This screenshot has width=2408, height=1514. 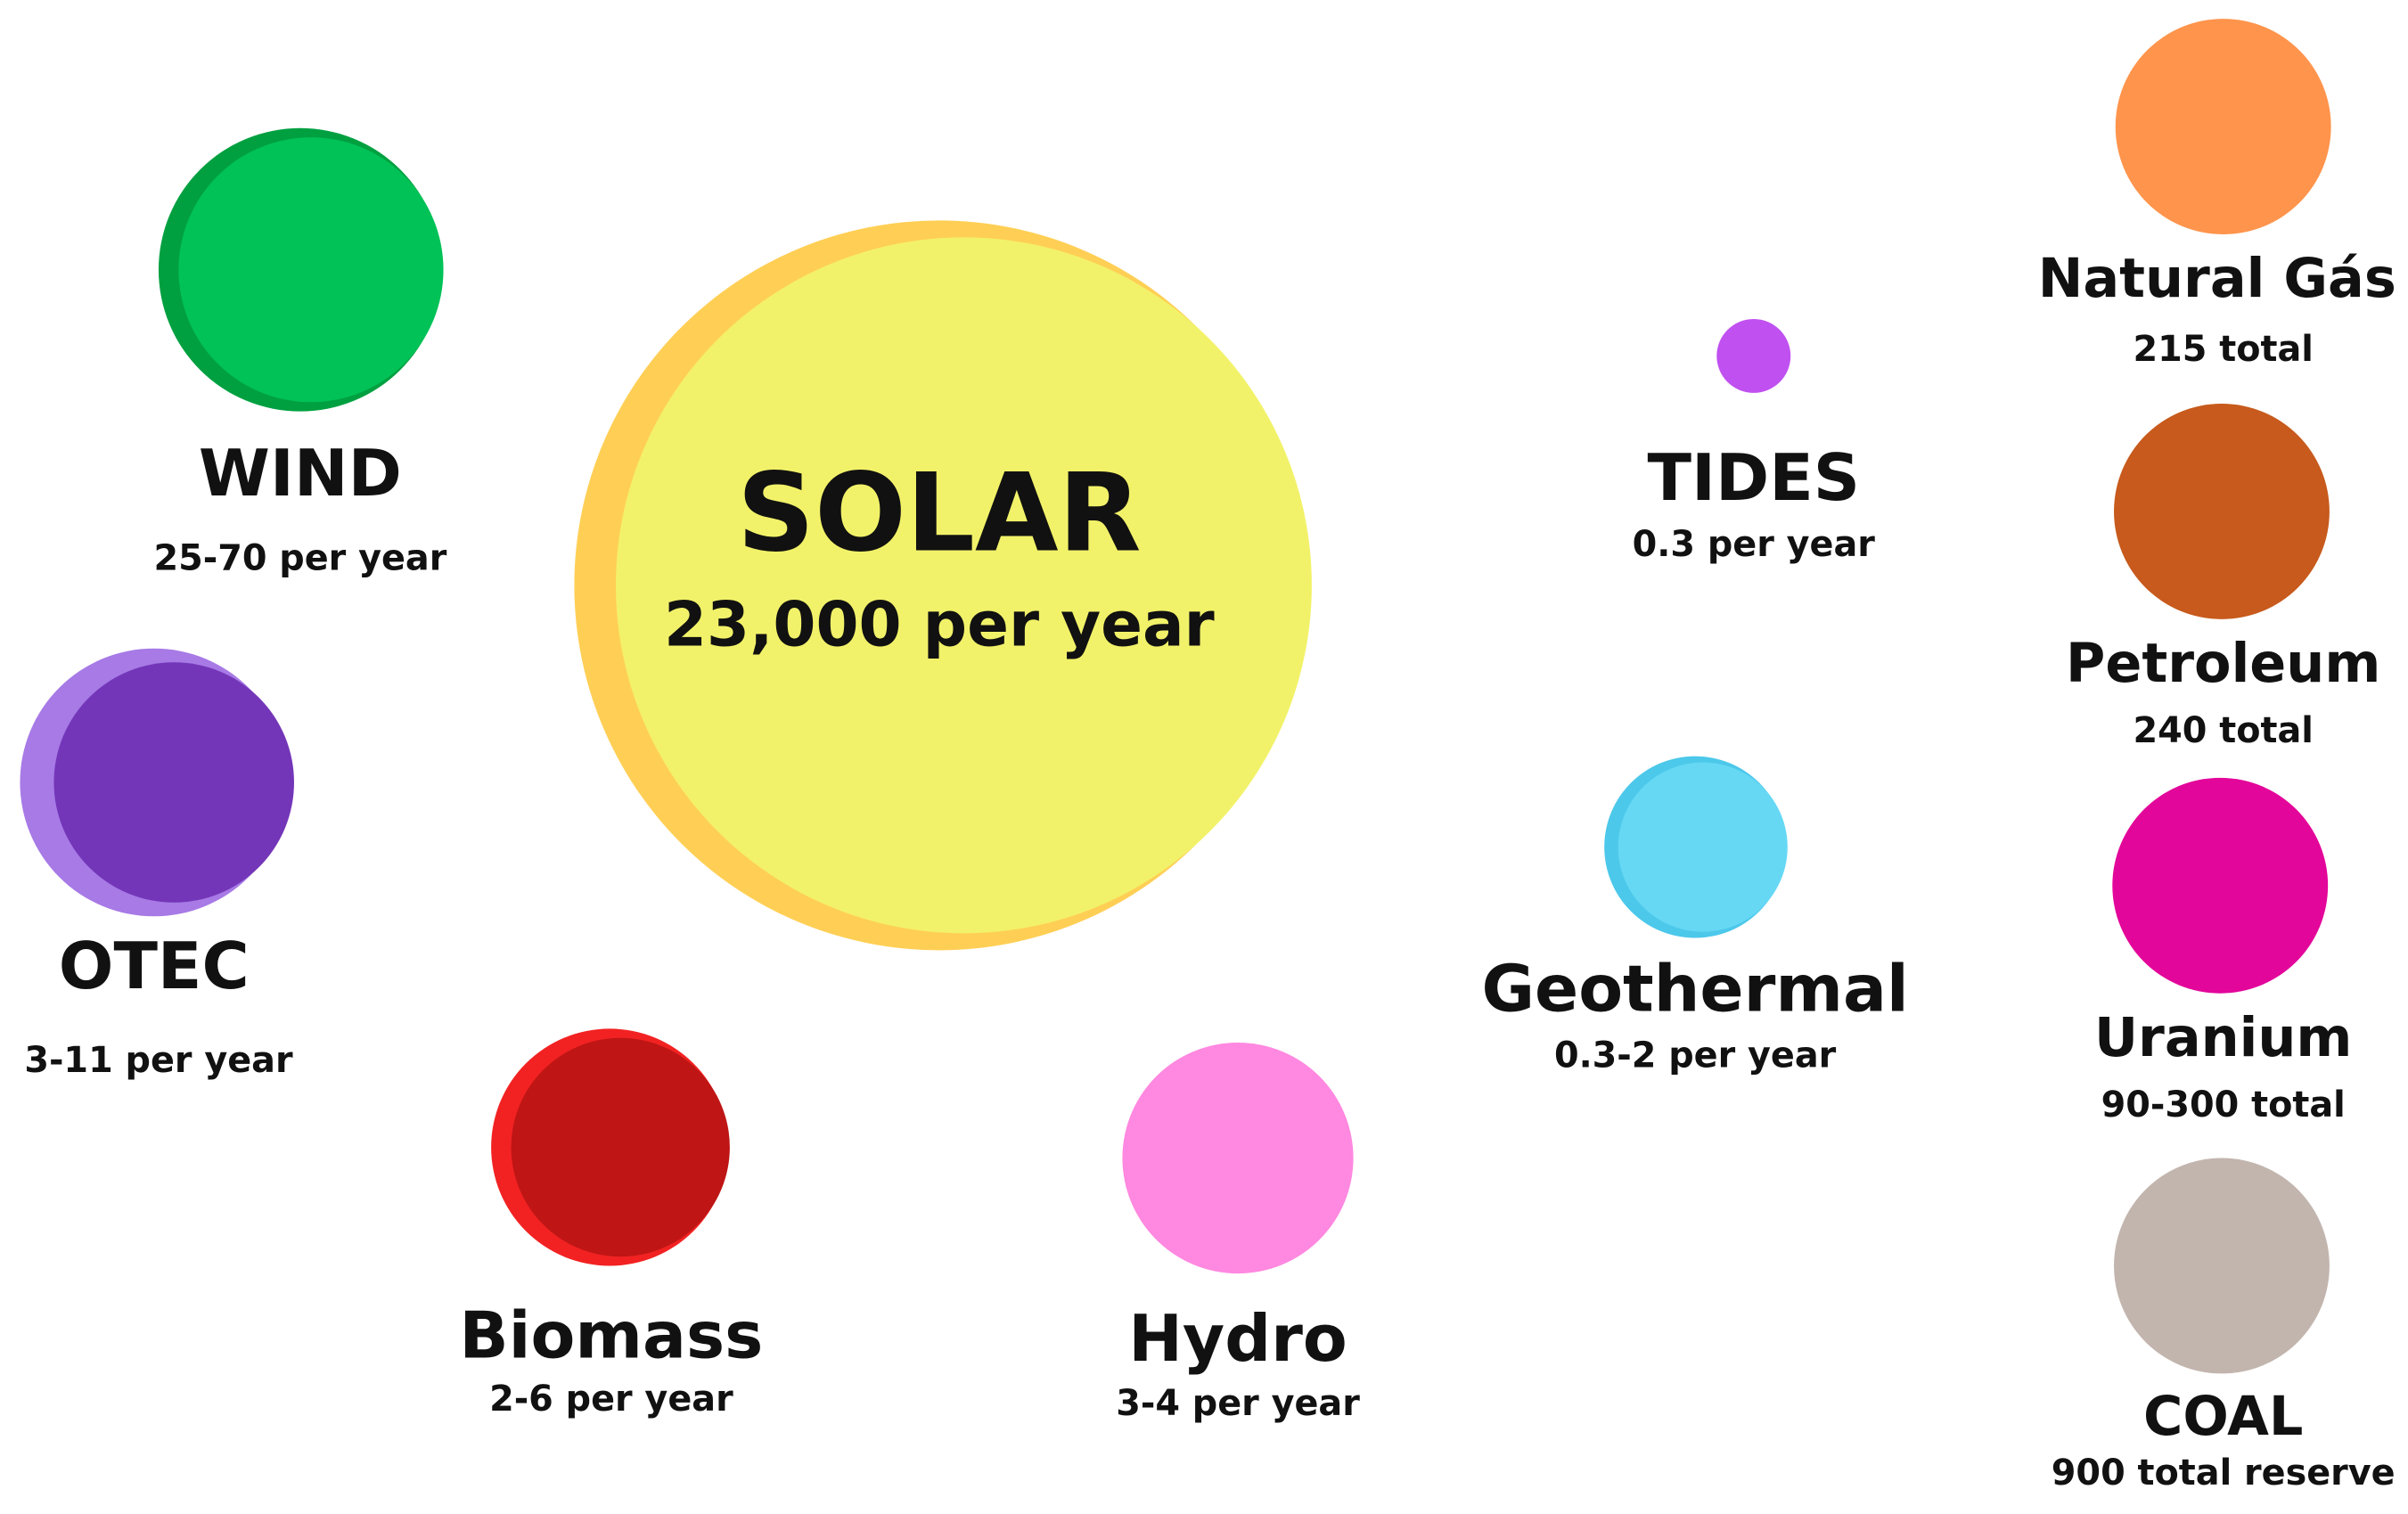 I want to click on solar: SOLAR 23,000 per year, so click(x=943, y=586).